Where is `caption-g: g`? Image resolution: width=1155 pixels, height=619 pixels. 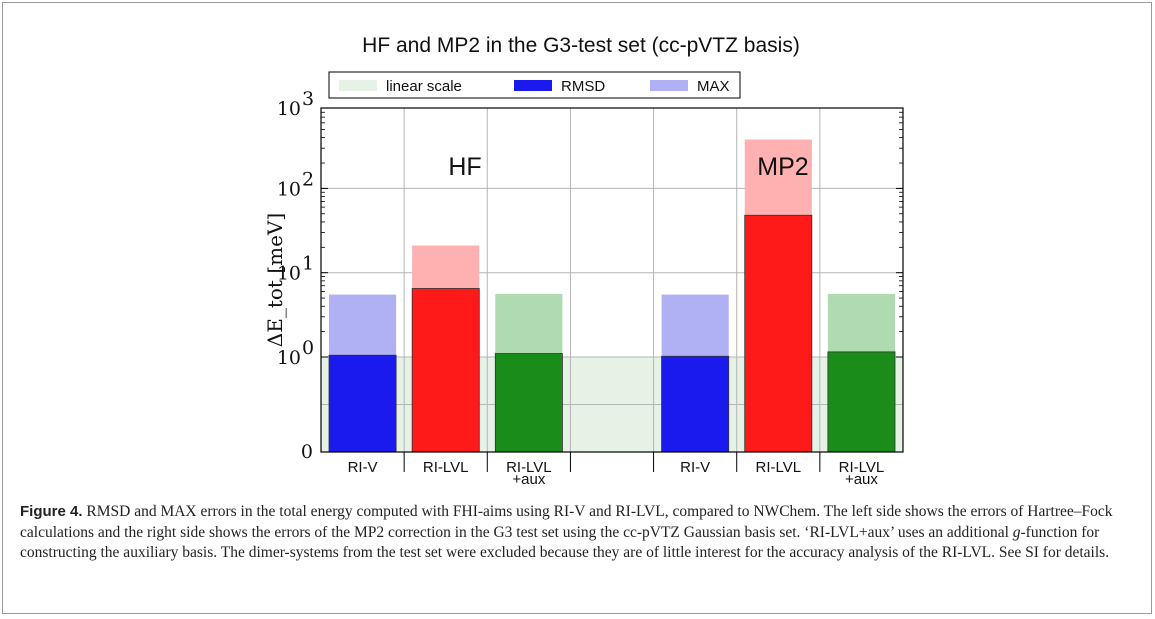 caption-g: g is located at coordinates (1016, 532).